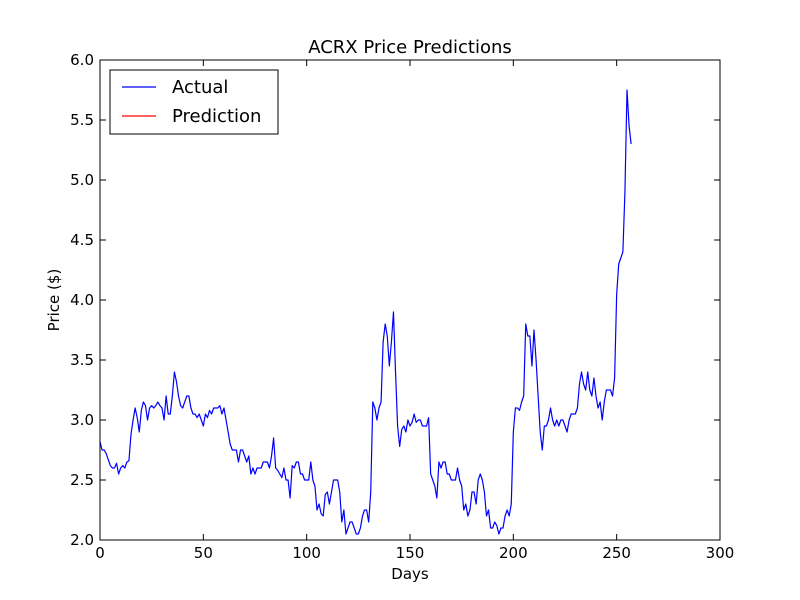  What do you see at coordinates (54, 300) in the screenshot?
I see `y-axis-label: Price ($)` at bounding box center [54, 300].